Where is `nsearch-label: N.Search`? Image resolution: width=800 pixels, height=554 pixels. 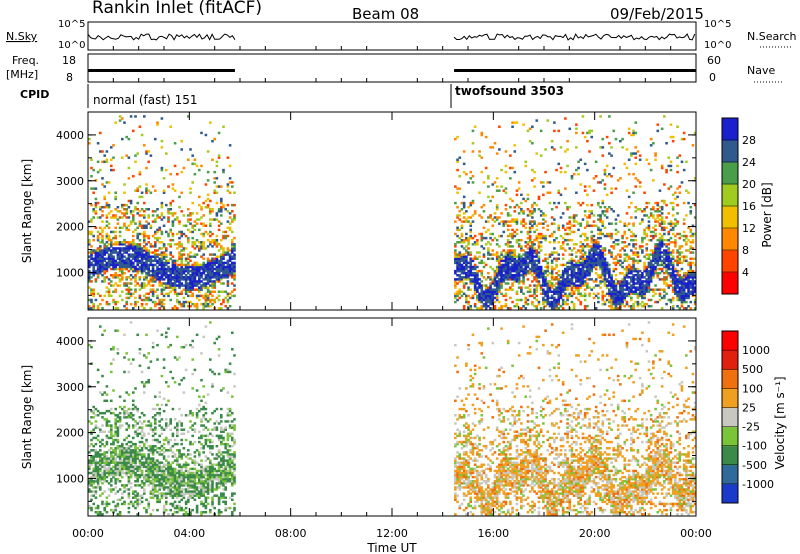
nsearch-label: N.Search is located at coordinates (772, 36).